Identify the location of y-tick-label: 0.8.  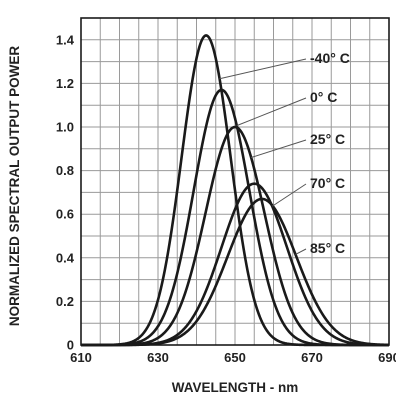
(65, 170).